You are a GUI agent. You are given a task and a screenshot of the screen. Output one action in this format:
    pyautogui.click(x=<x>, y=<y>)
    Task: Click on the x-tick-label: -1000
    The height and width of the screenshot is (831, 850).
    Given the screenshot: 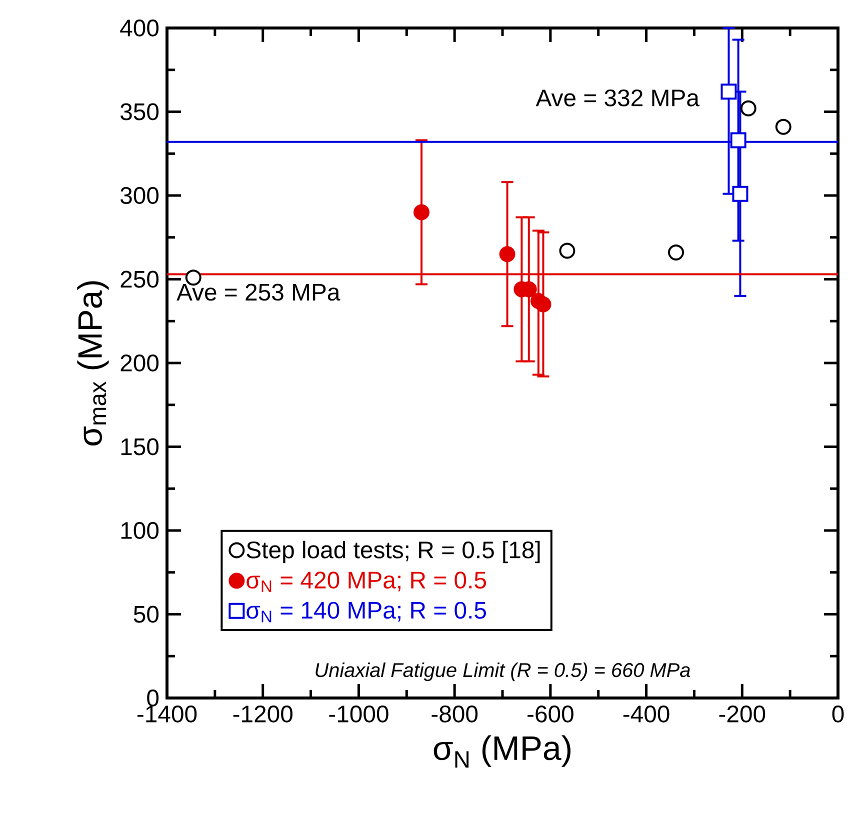 What is the action you would take?
    pyautogui.click(x=358, y=714)
    